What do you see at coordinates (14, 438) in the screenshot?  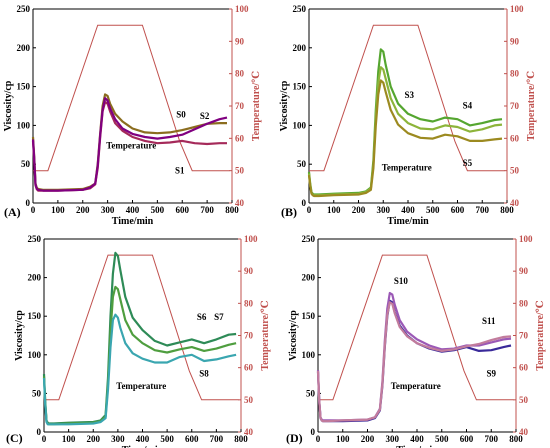 I see `panel-label: (C)` at bounding box center [14, 438].